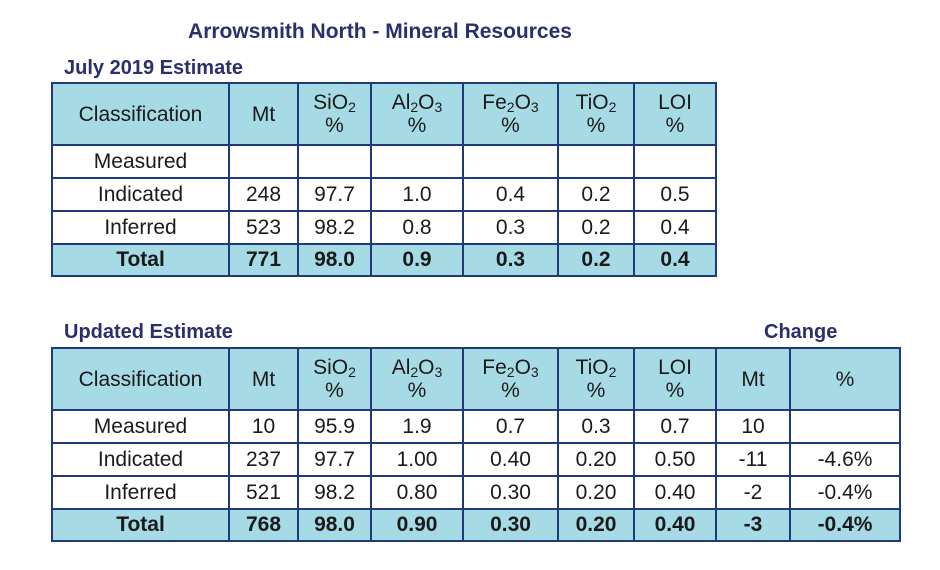 The height and width of the screenshot is (570, 940). What do you see at coordinates (417, 161) in the screenshot?
I see `cell-al2o3` at bounding box center [417, 161].